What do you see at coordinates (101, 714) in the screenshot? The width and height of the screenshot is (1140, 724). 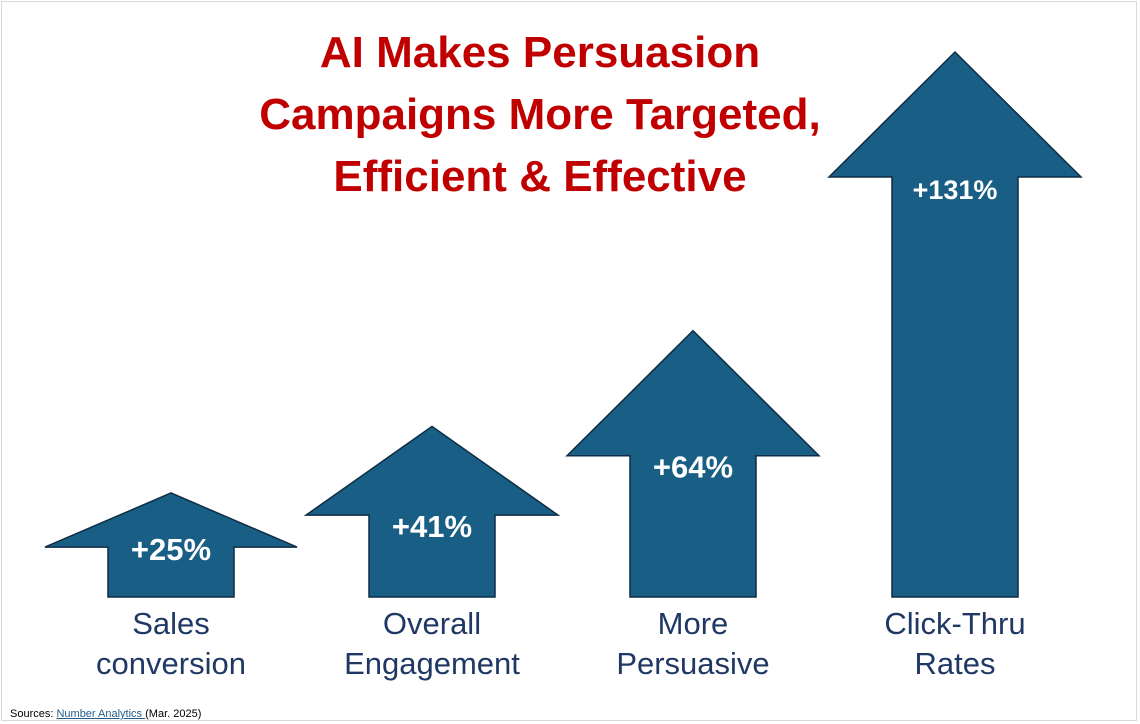 I see `source-link: Number Analytics` at bounding box center [101, 714].